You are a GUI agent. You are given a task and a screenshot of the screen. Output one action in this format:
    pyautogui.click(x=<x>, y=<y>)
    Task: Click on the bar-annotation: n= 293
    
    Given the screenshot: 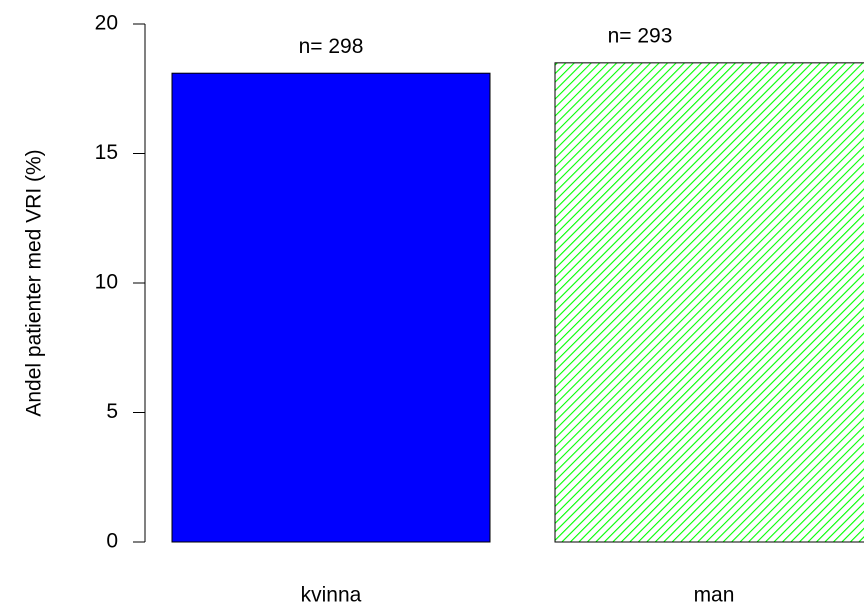 What is the action you would take?
    pyautogui.click(x=640, y=35)
    